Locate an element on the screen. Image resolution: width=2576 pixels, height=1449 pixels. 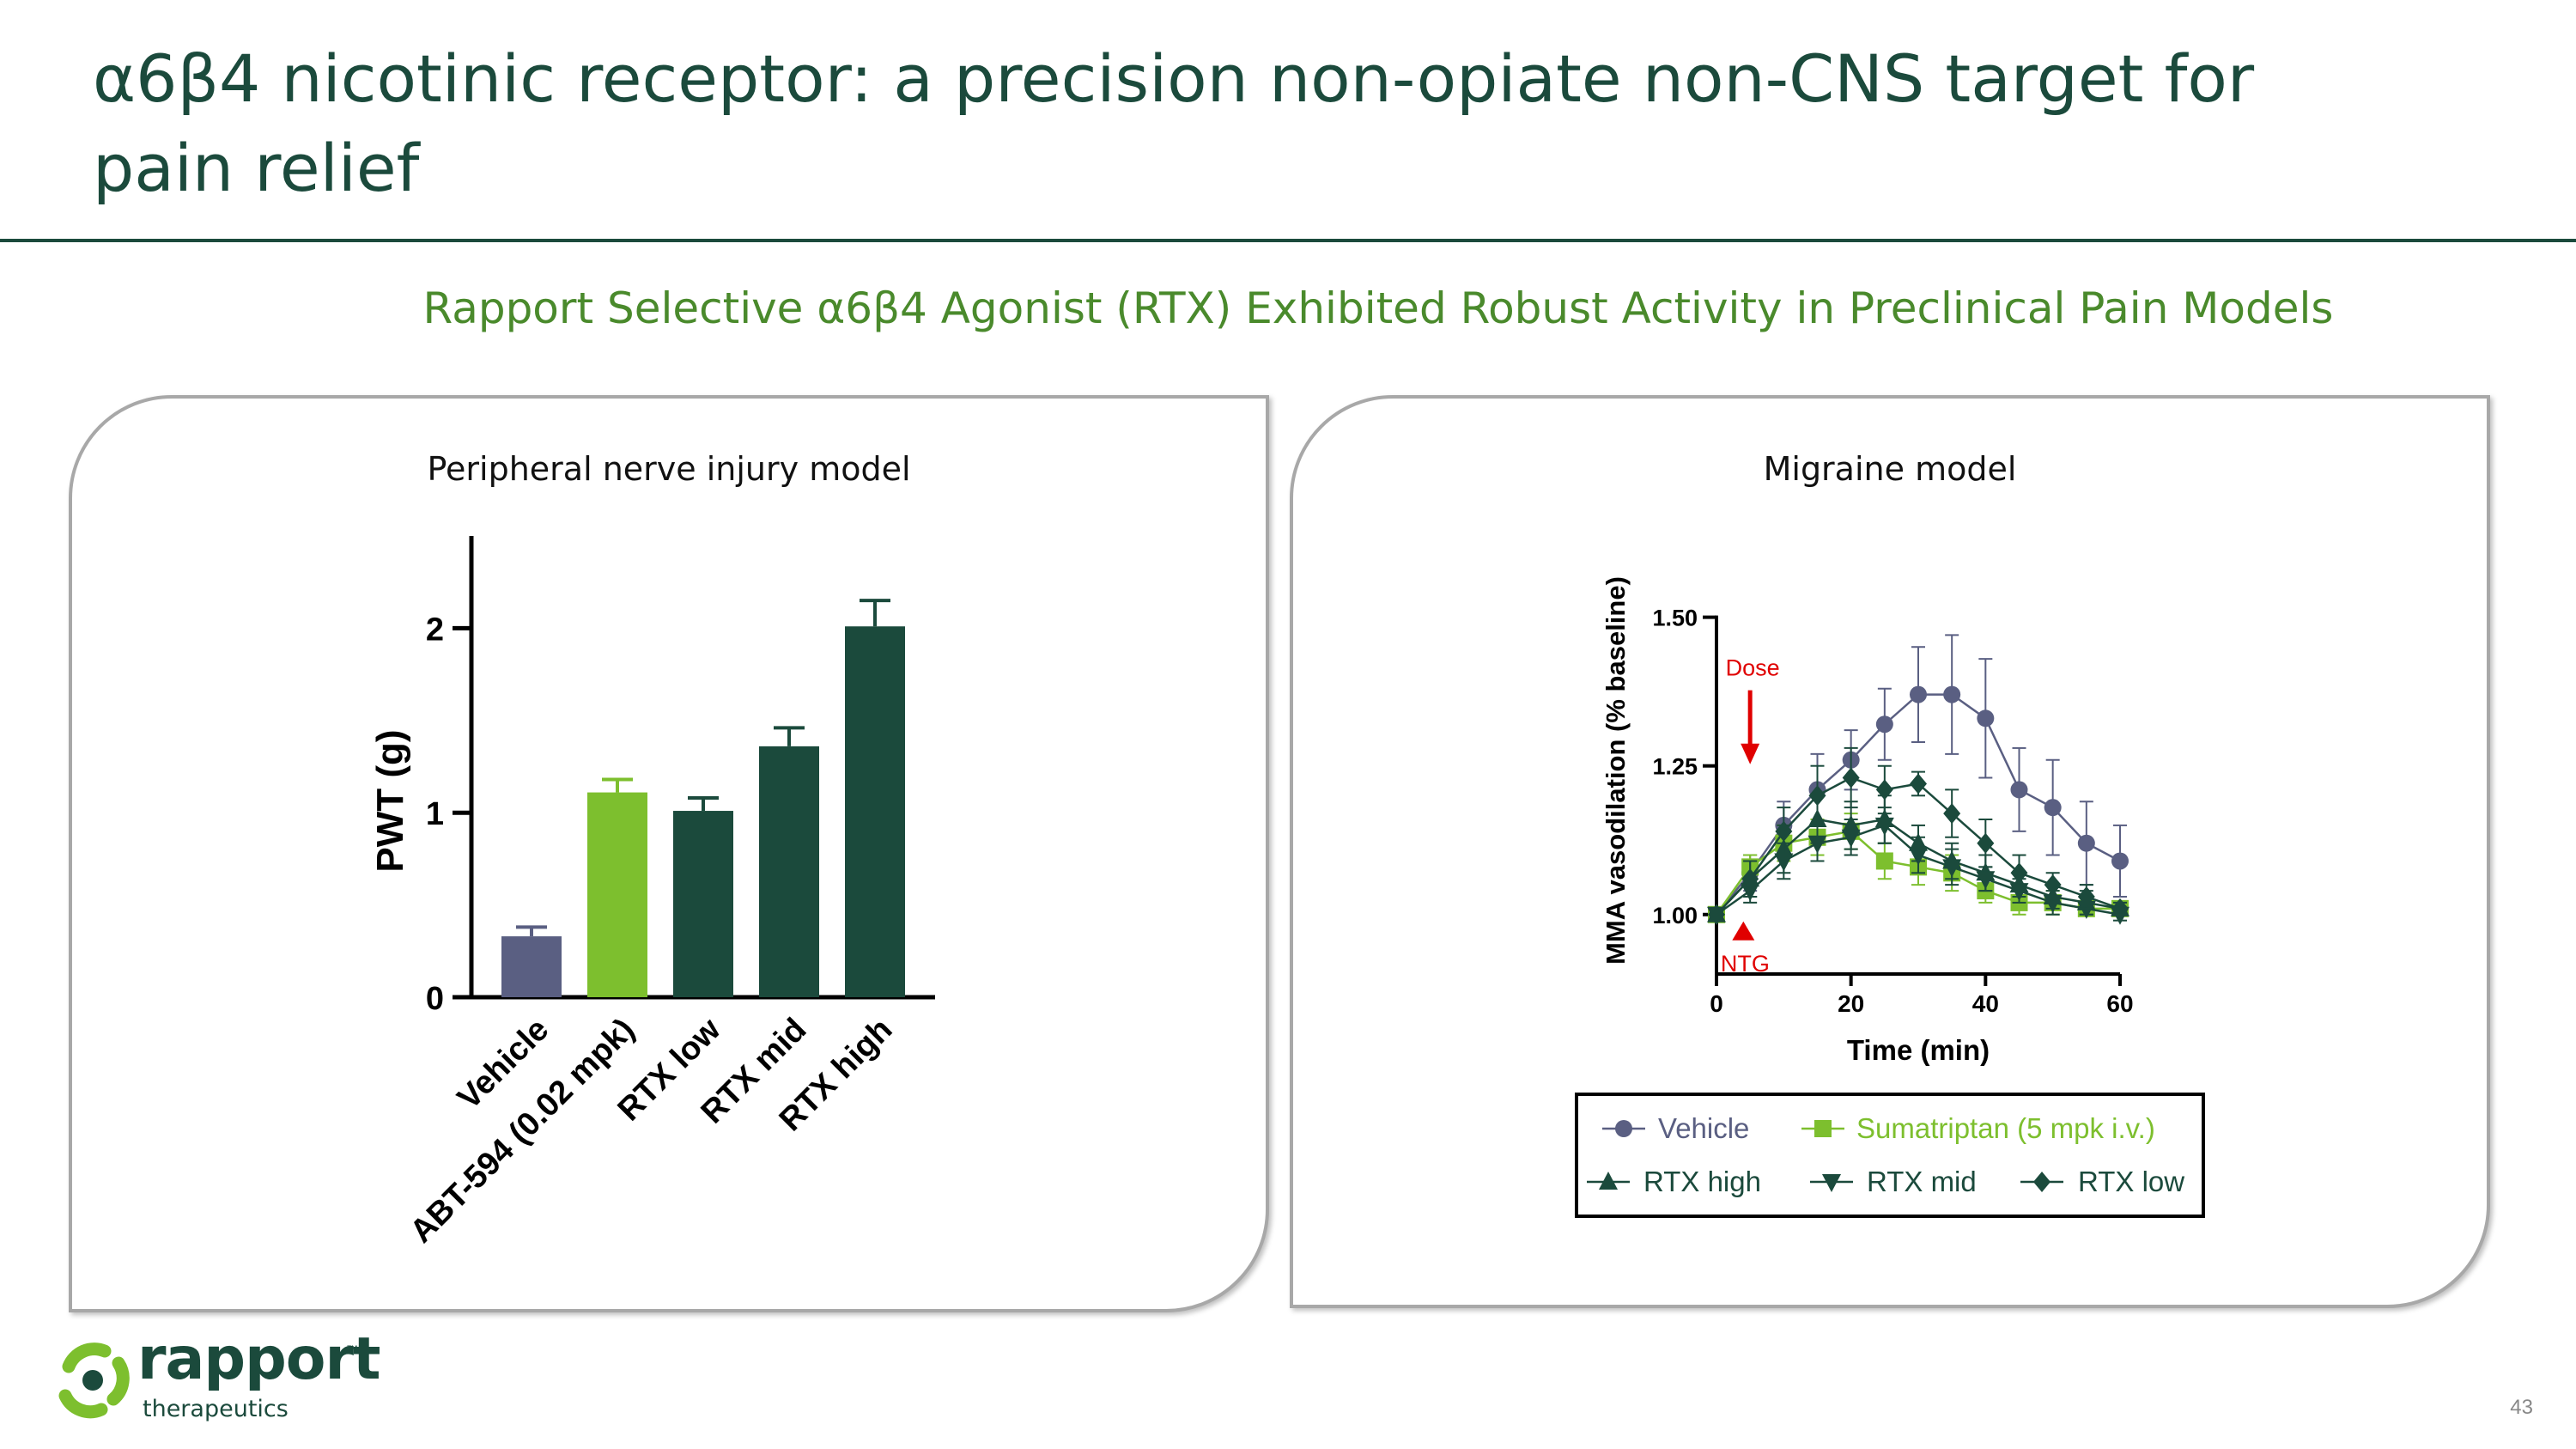
line-x-tick-label: 40 is located at coordinates (1985, 1003).